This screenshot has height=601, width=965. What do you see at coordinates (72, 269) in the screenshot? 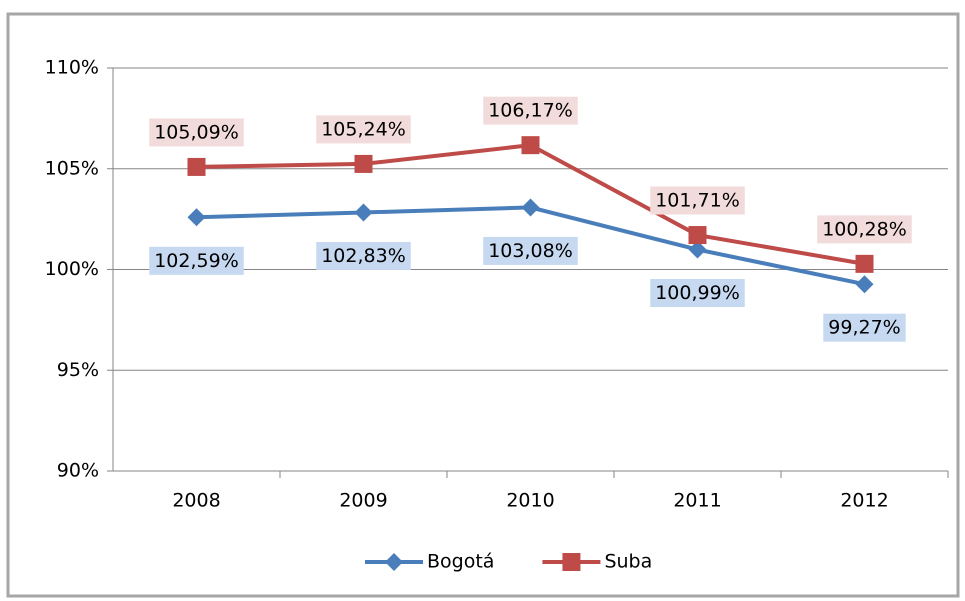
I see `y-tick-label: 100%` at bounding box center [72, 269].